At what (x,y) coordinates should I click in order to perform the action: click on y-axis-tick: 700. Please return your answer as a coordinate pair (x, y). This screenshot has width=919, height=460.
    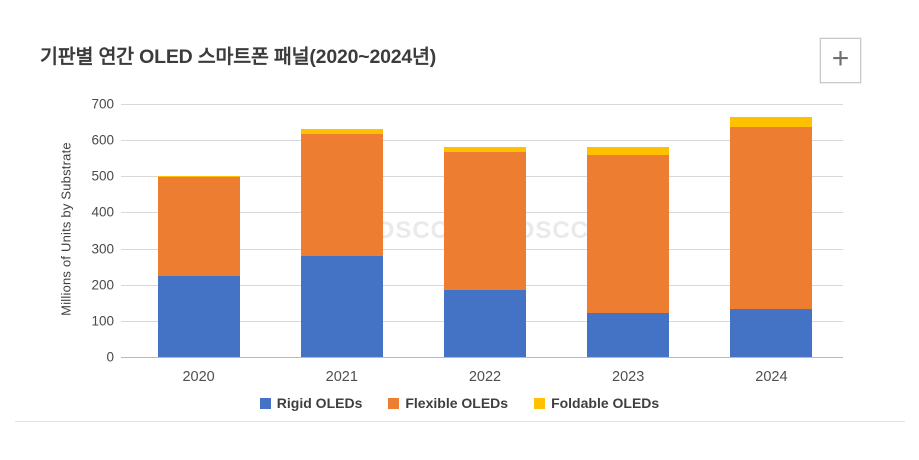
    Looking at the image, I should click on (102, 104).